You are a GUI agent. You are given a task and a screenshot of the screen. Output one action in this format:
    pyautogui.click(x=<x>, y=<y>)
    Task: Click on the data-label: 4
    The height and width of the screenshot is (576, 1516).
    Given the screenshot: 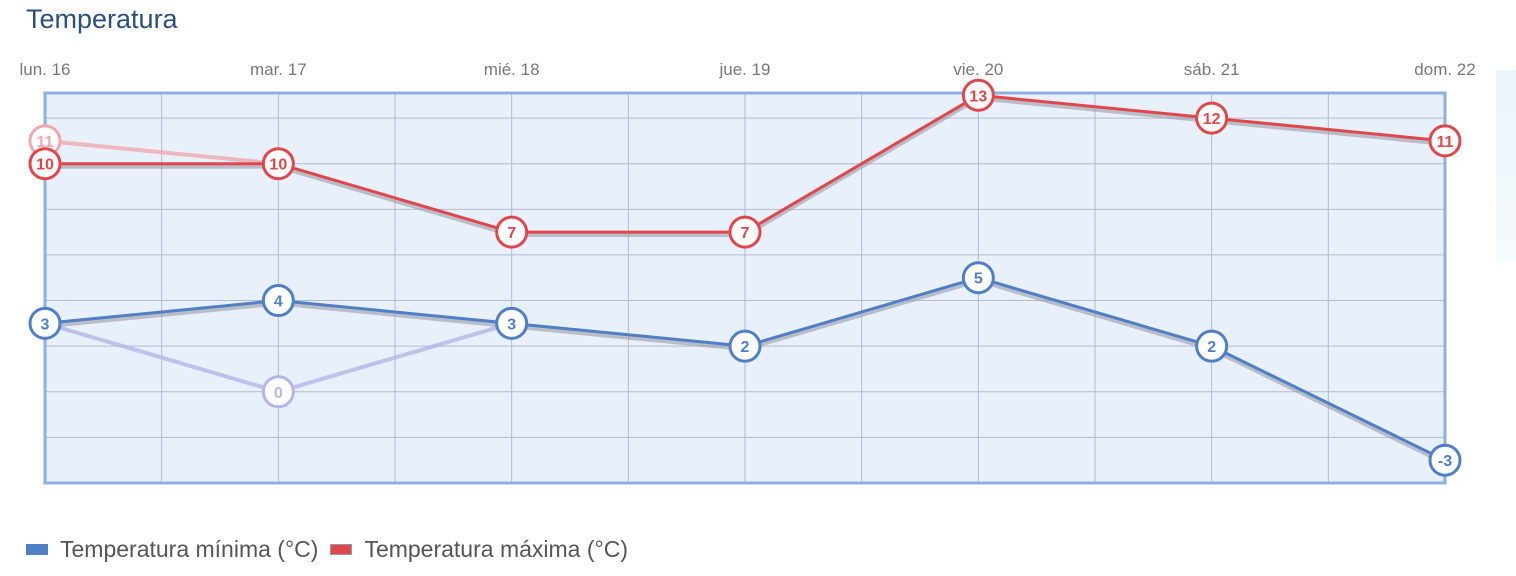 What is the action you would take?
    pyautogui.click(x=278, y=302)
    